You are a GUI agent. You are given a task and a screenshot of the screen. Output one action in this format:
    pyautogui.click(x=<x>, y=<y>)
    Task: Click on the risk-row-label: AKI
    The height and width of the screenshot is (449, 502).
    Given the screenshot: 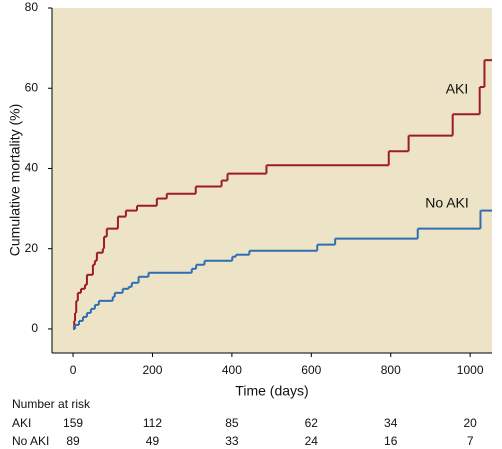 What is the action you would take?
    pyautogui.click(x=21, y=423)
    